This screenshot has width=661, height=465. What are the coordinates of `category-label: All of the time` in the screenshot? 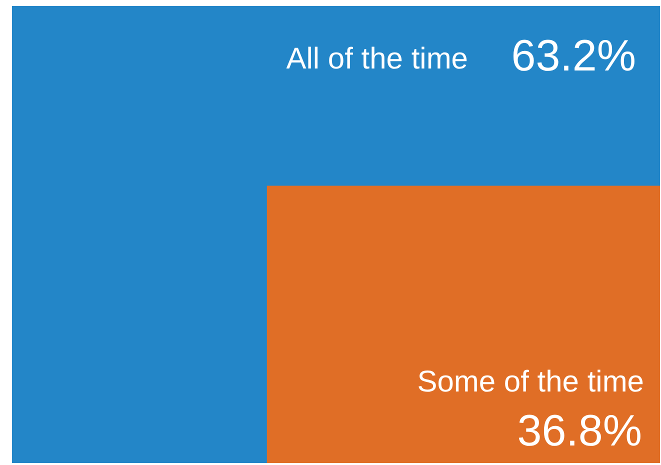 It's located at (377, 59).